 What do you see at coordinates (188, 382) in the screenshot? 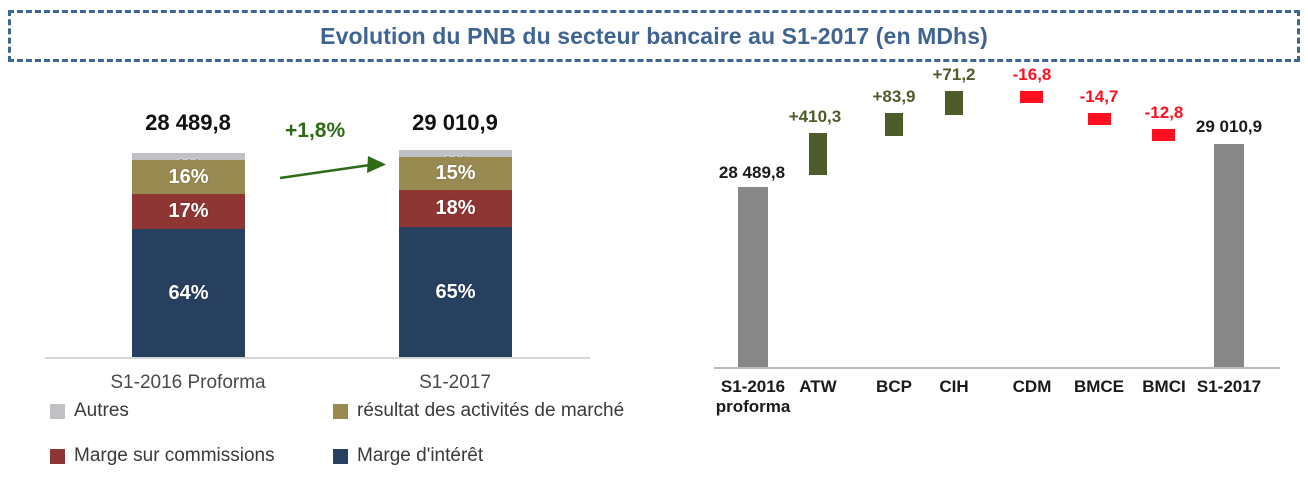
I see `category-label-0: S1-2016 Proforma` at bounding box center [188, 382].